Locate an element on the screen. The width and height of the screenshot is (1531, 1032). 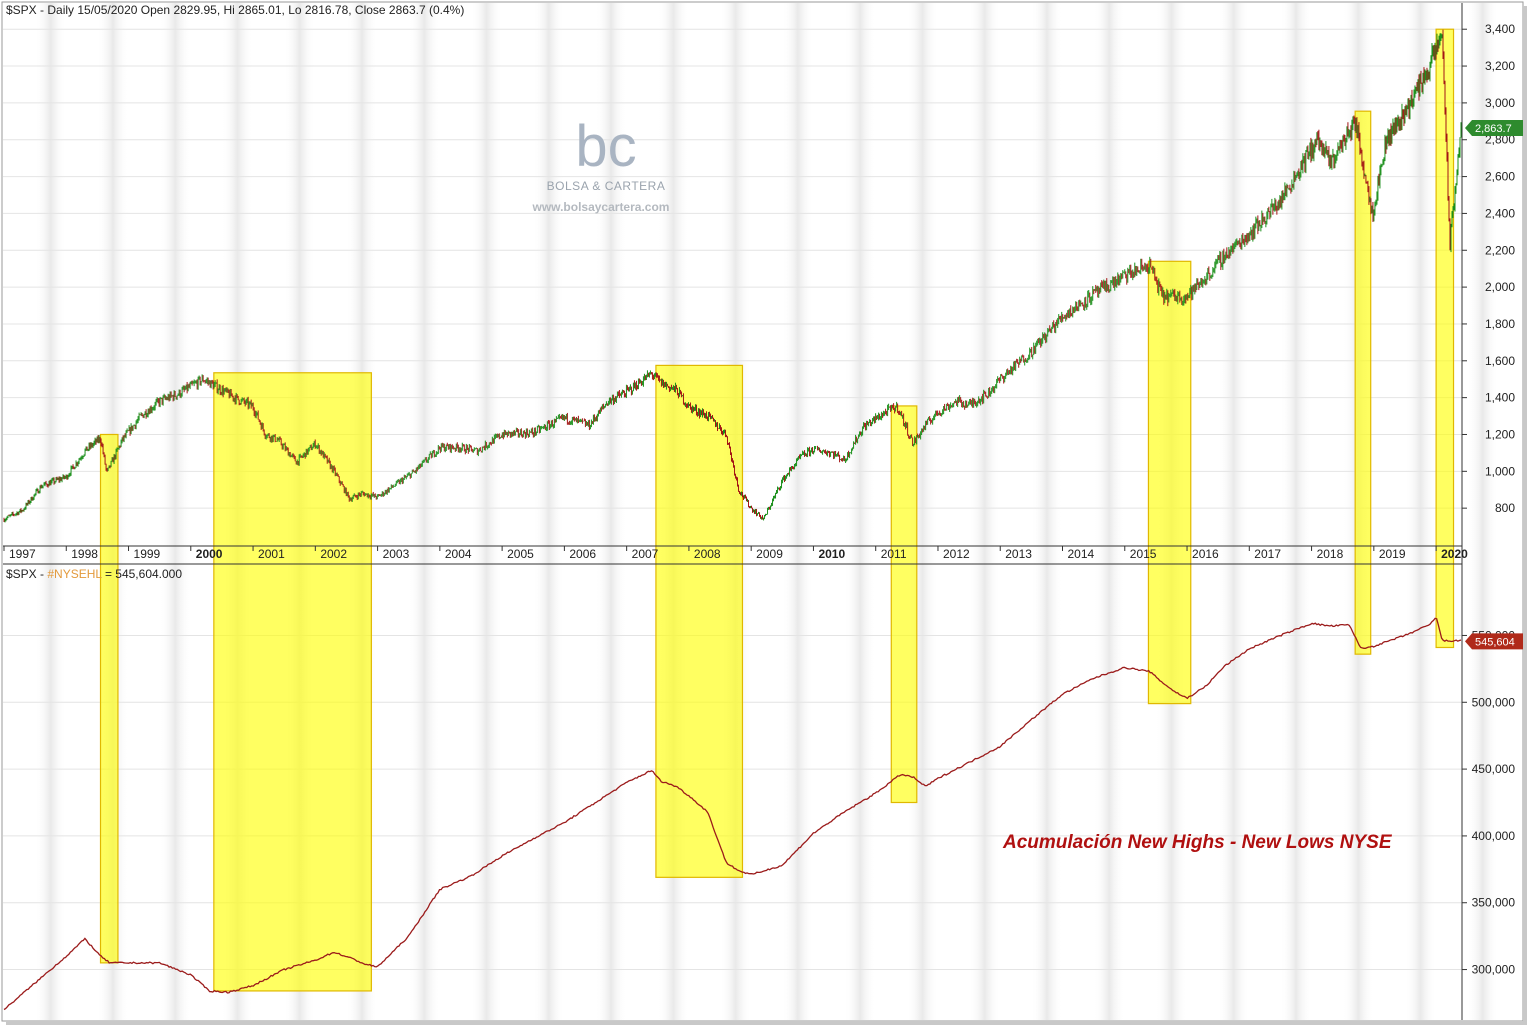
indicator-y-tick-label: 350,000 is located at coordinates (1494, 903).